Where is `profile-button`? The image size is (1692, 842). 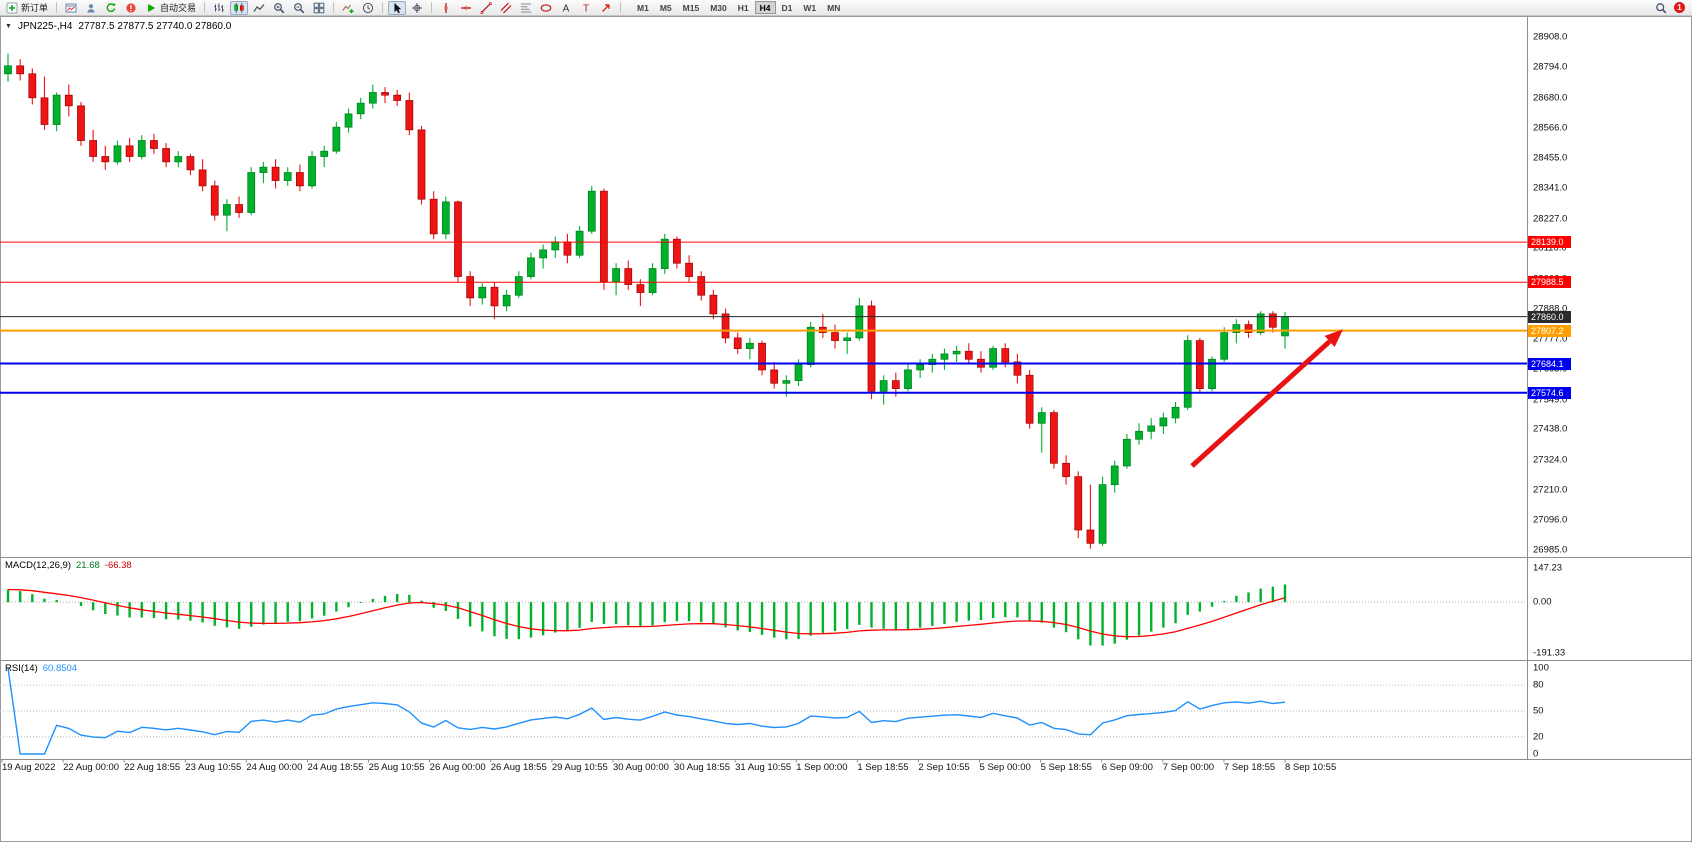 profile-button is located at coordinates (91, 8).